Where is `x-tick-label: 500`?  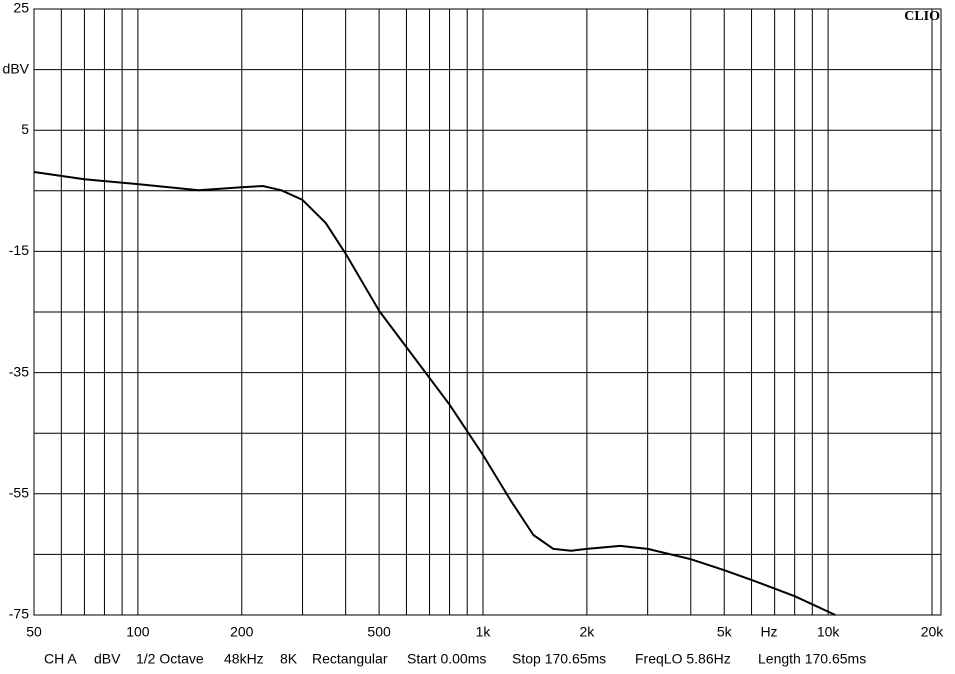 x-tick-label: 500 is located at coordinates (379, 632).